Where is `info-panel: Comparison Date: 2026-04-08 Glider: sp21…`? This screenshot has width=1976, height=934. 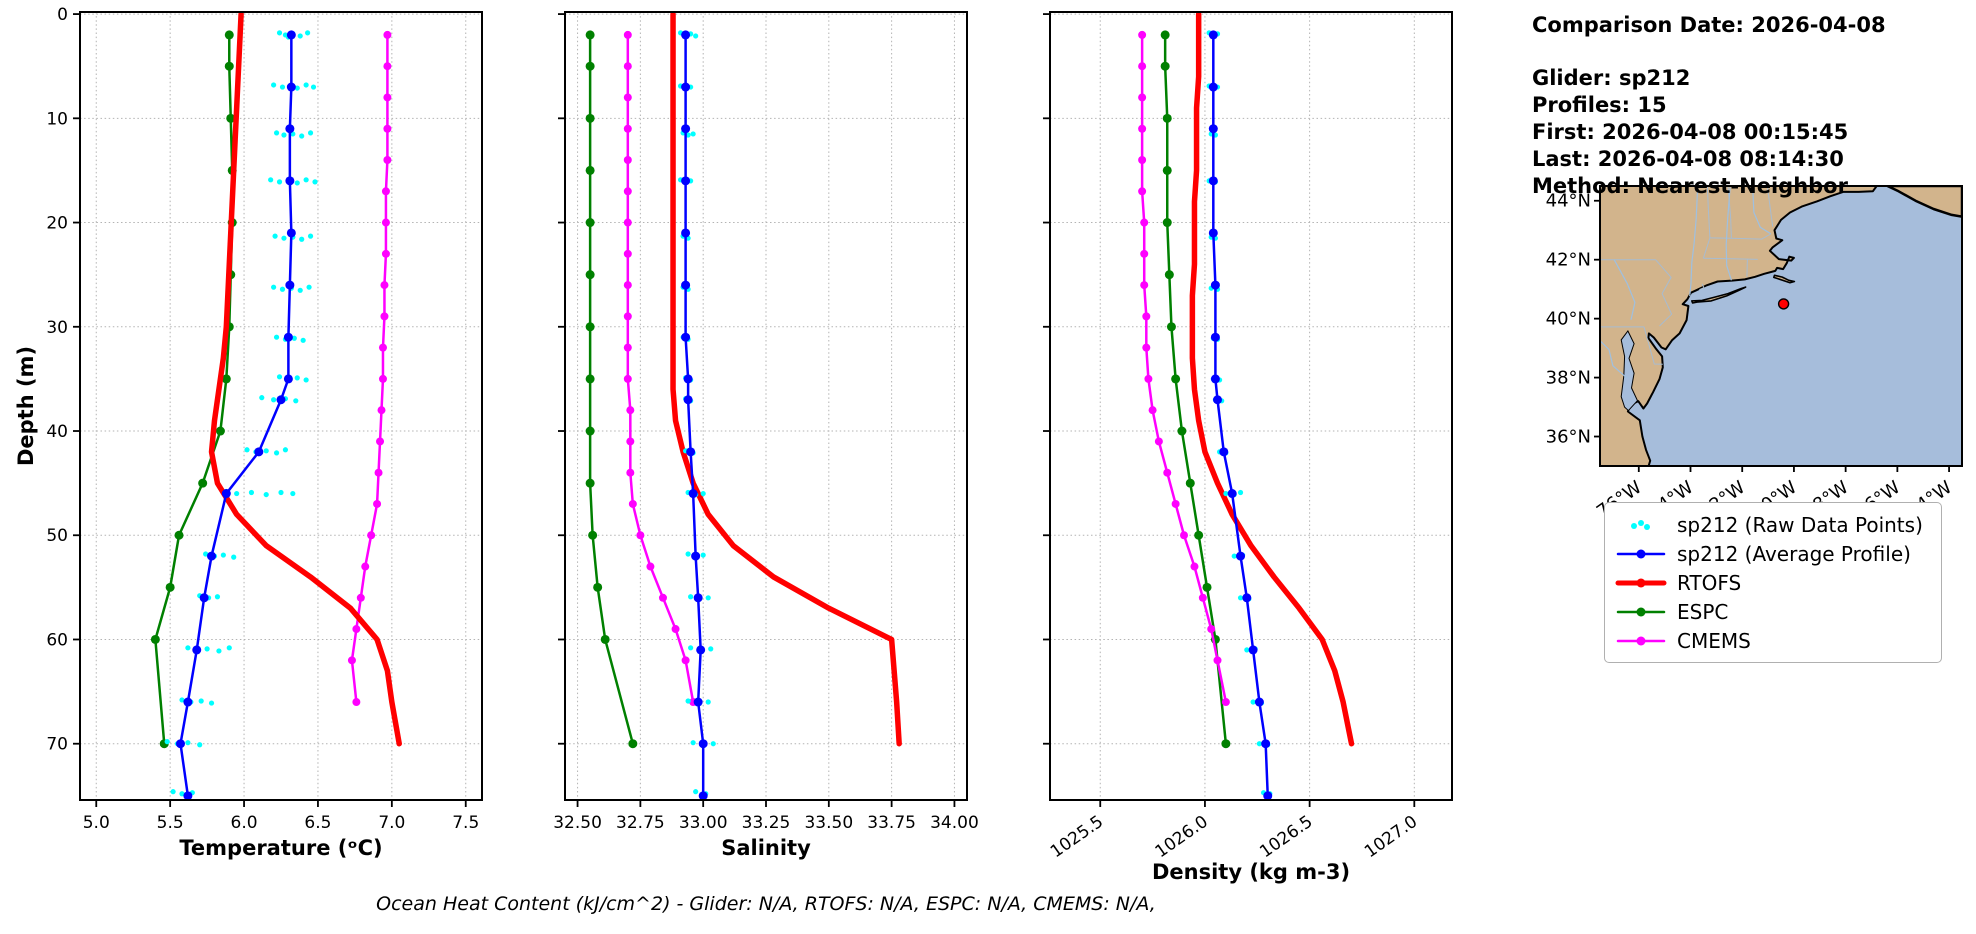
info-panel: Comparison Date: 2026-04-08 Glider: sp21… is located at coordinates (1709, 106).